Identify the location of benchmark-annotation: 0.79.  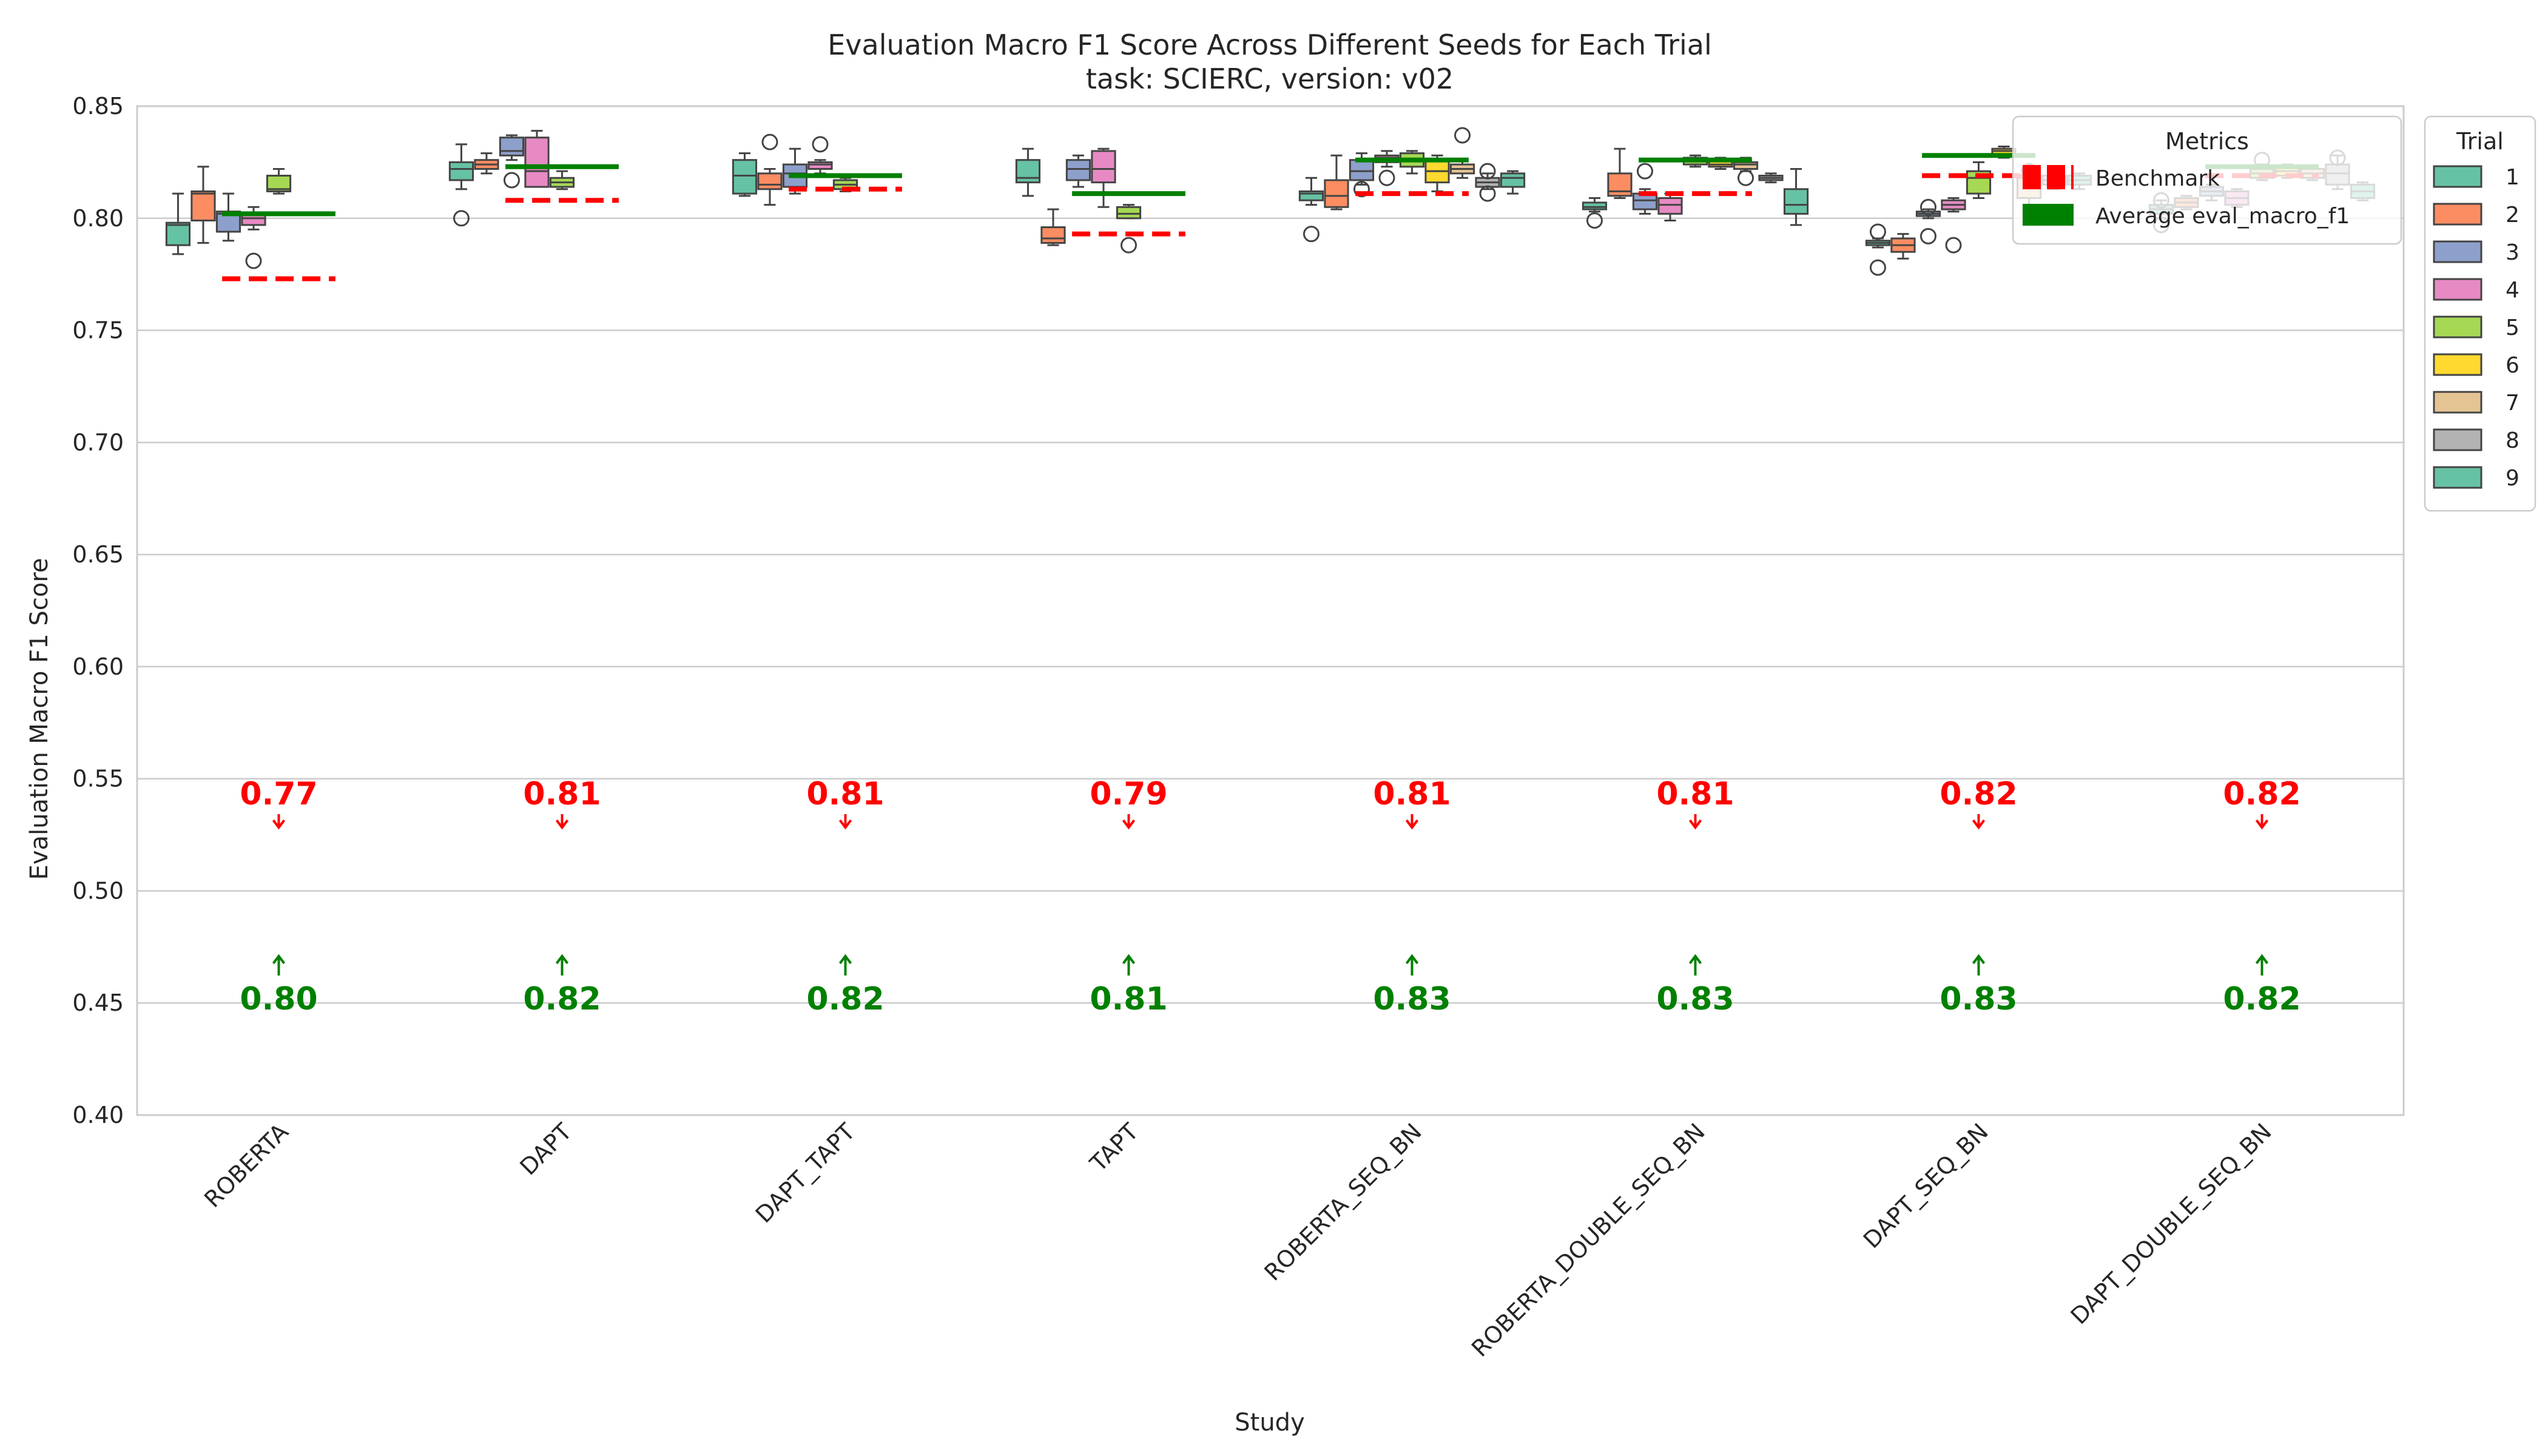
(1128, 794).